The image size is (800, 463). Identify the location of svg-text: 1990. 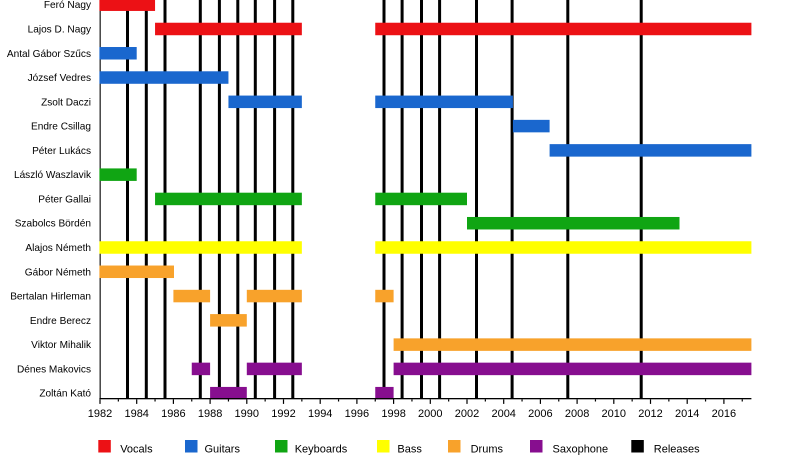
(247, 414).